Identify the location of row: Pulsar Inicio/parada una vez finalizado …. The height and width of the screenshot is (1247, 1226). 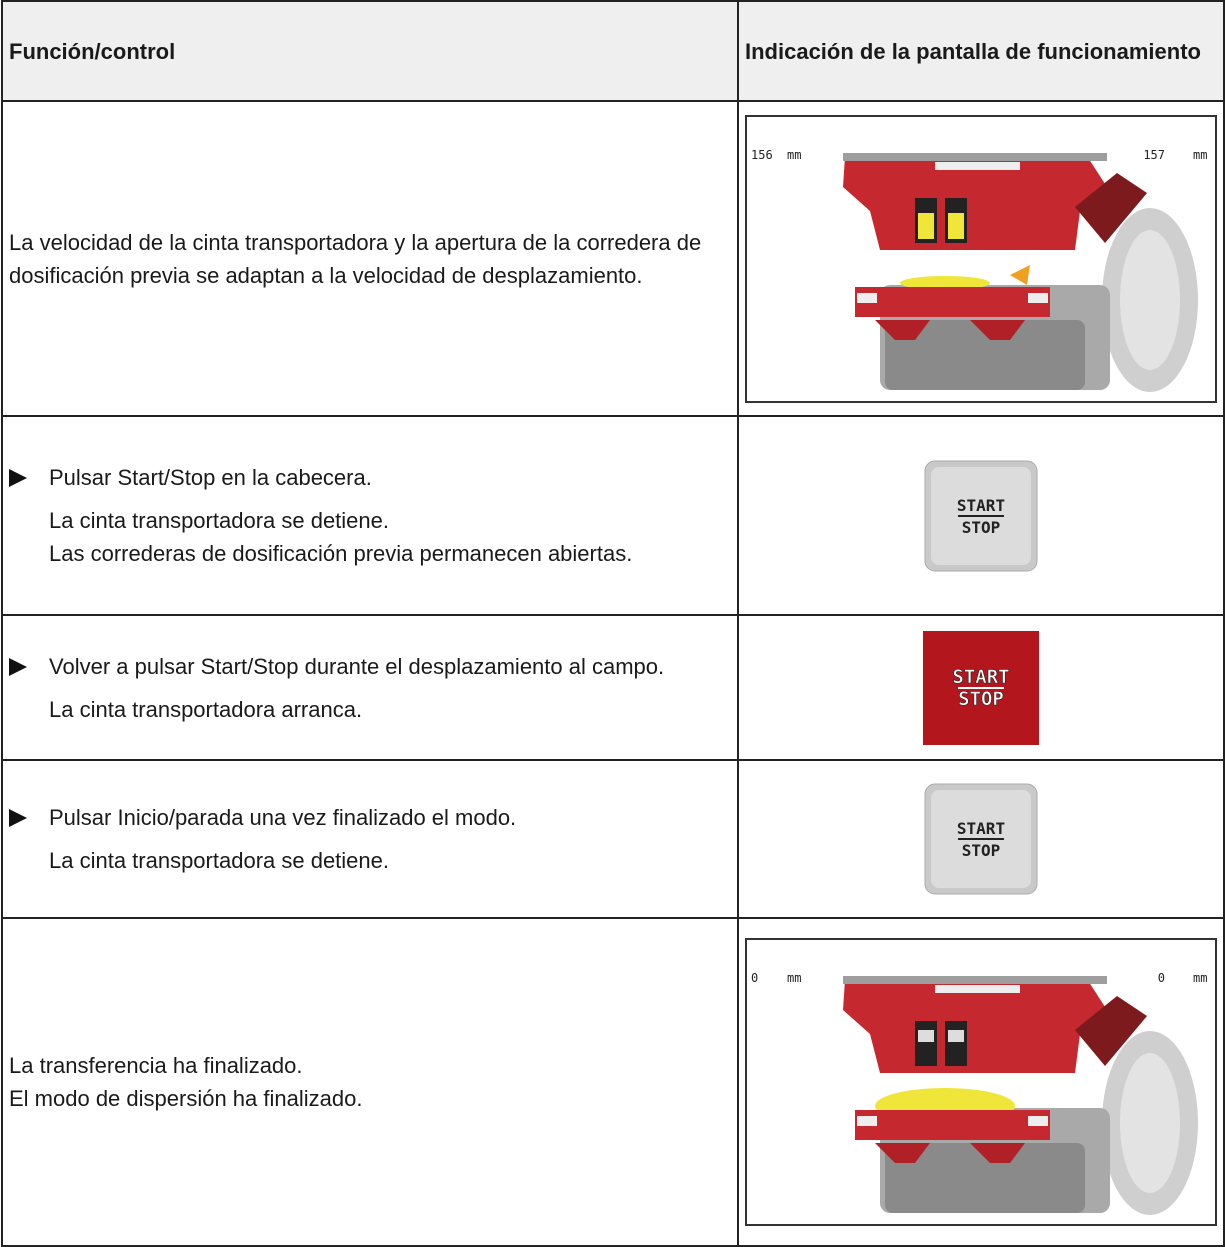
(613, 839).